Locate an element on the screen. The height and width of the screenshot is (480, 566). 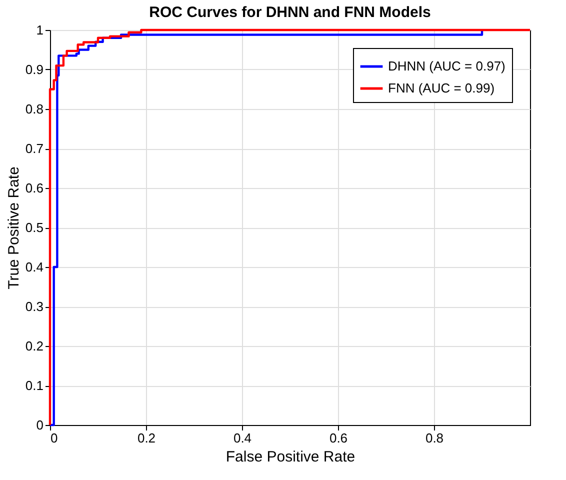
y-tick-label: 0.4 is located at coordinates (34, 267).